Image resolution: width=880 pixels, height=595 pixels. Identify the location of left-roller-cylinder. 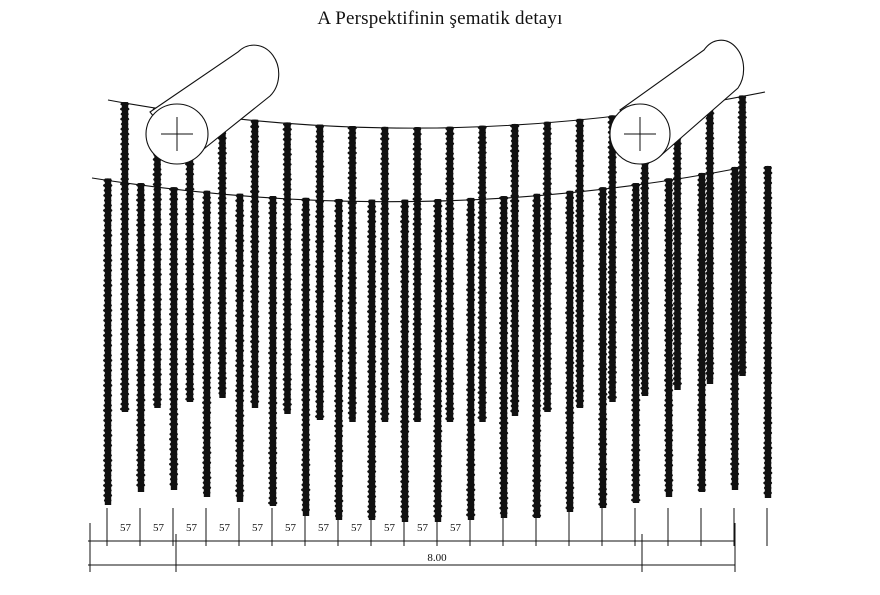
(212, 104).